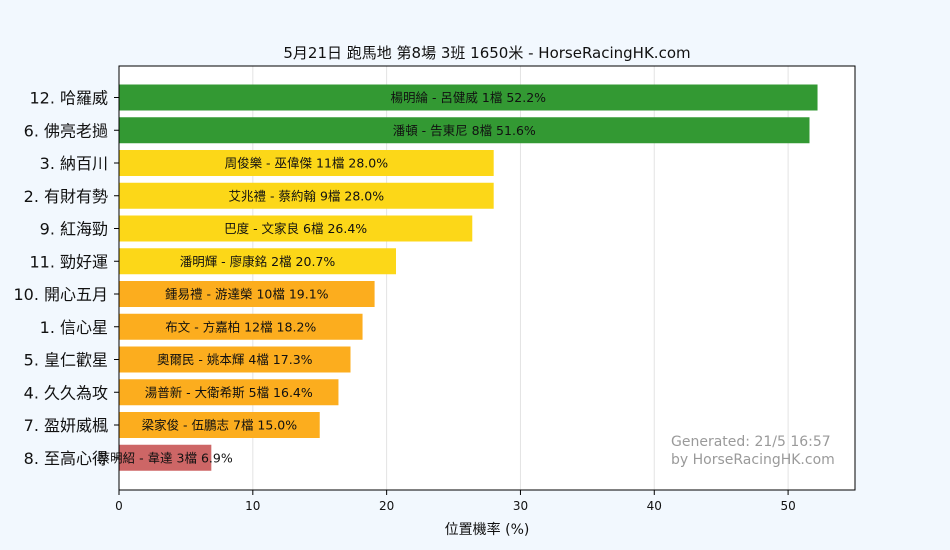 The image size is (950, 550). I want to click on category-label-1: 12. 哈羅威, so click(68, 98).